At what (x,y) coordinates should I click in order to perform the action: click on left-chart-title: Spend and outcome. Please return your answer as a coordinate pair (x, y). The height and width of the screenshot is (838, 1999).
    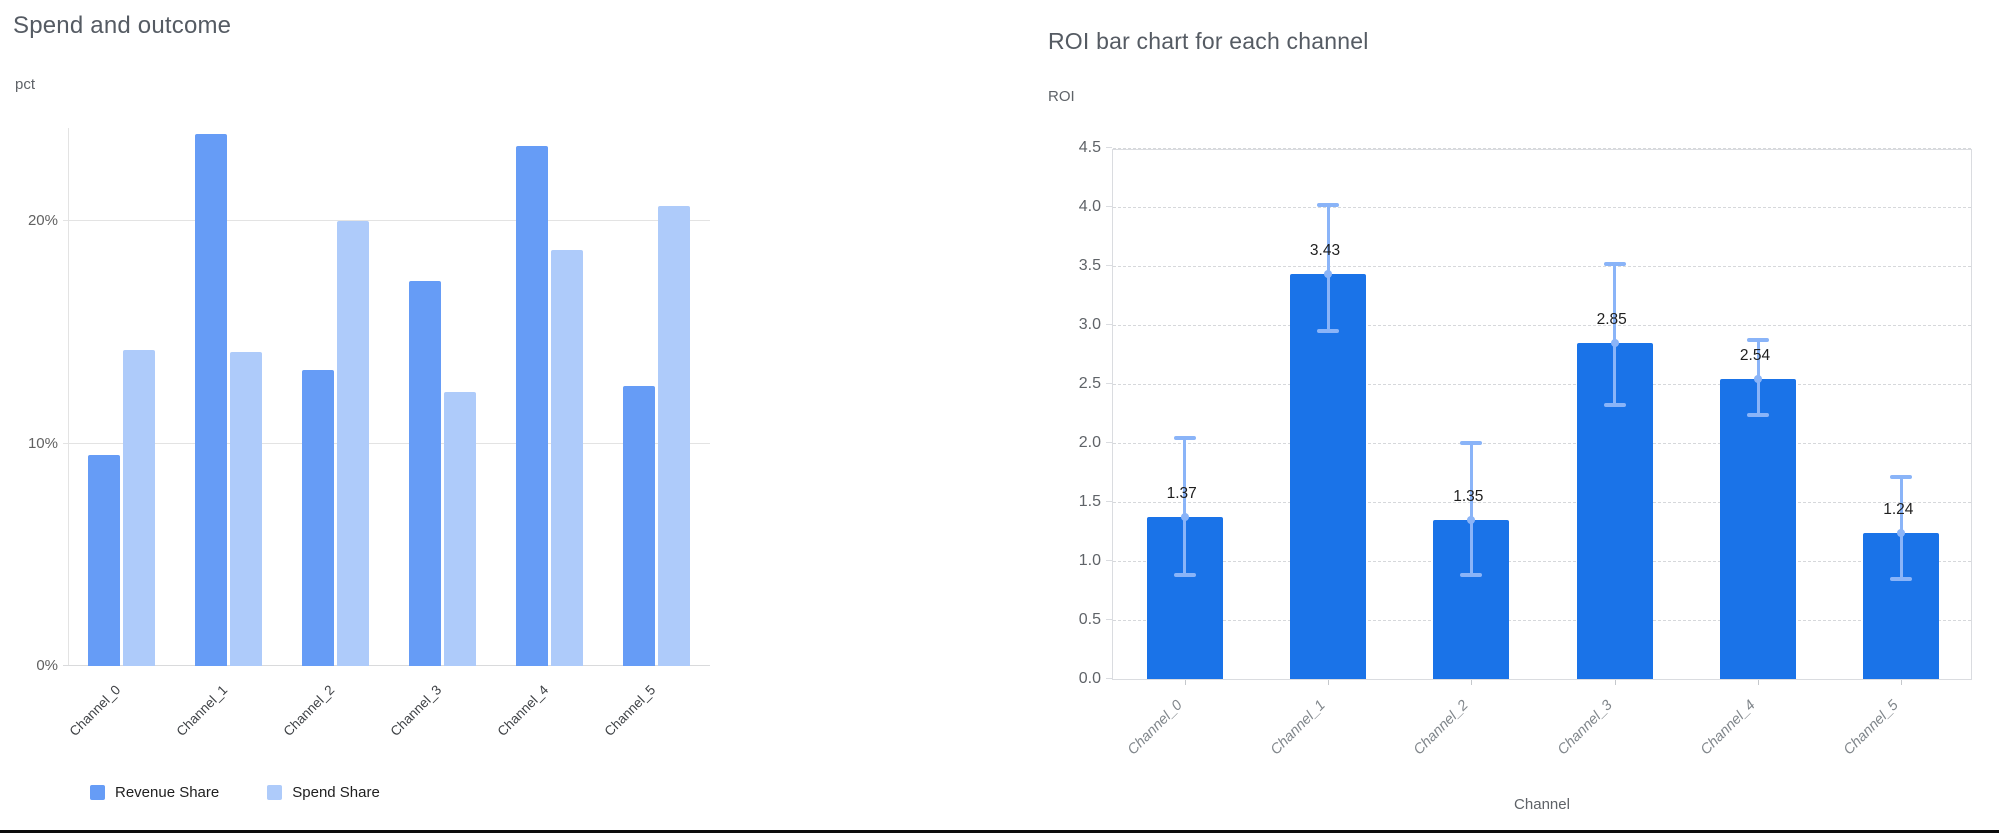
    Looking at the image, I should click on (122, 25).